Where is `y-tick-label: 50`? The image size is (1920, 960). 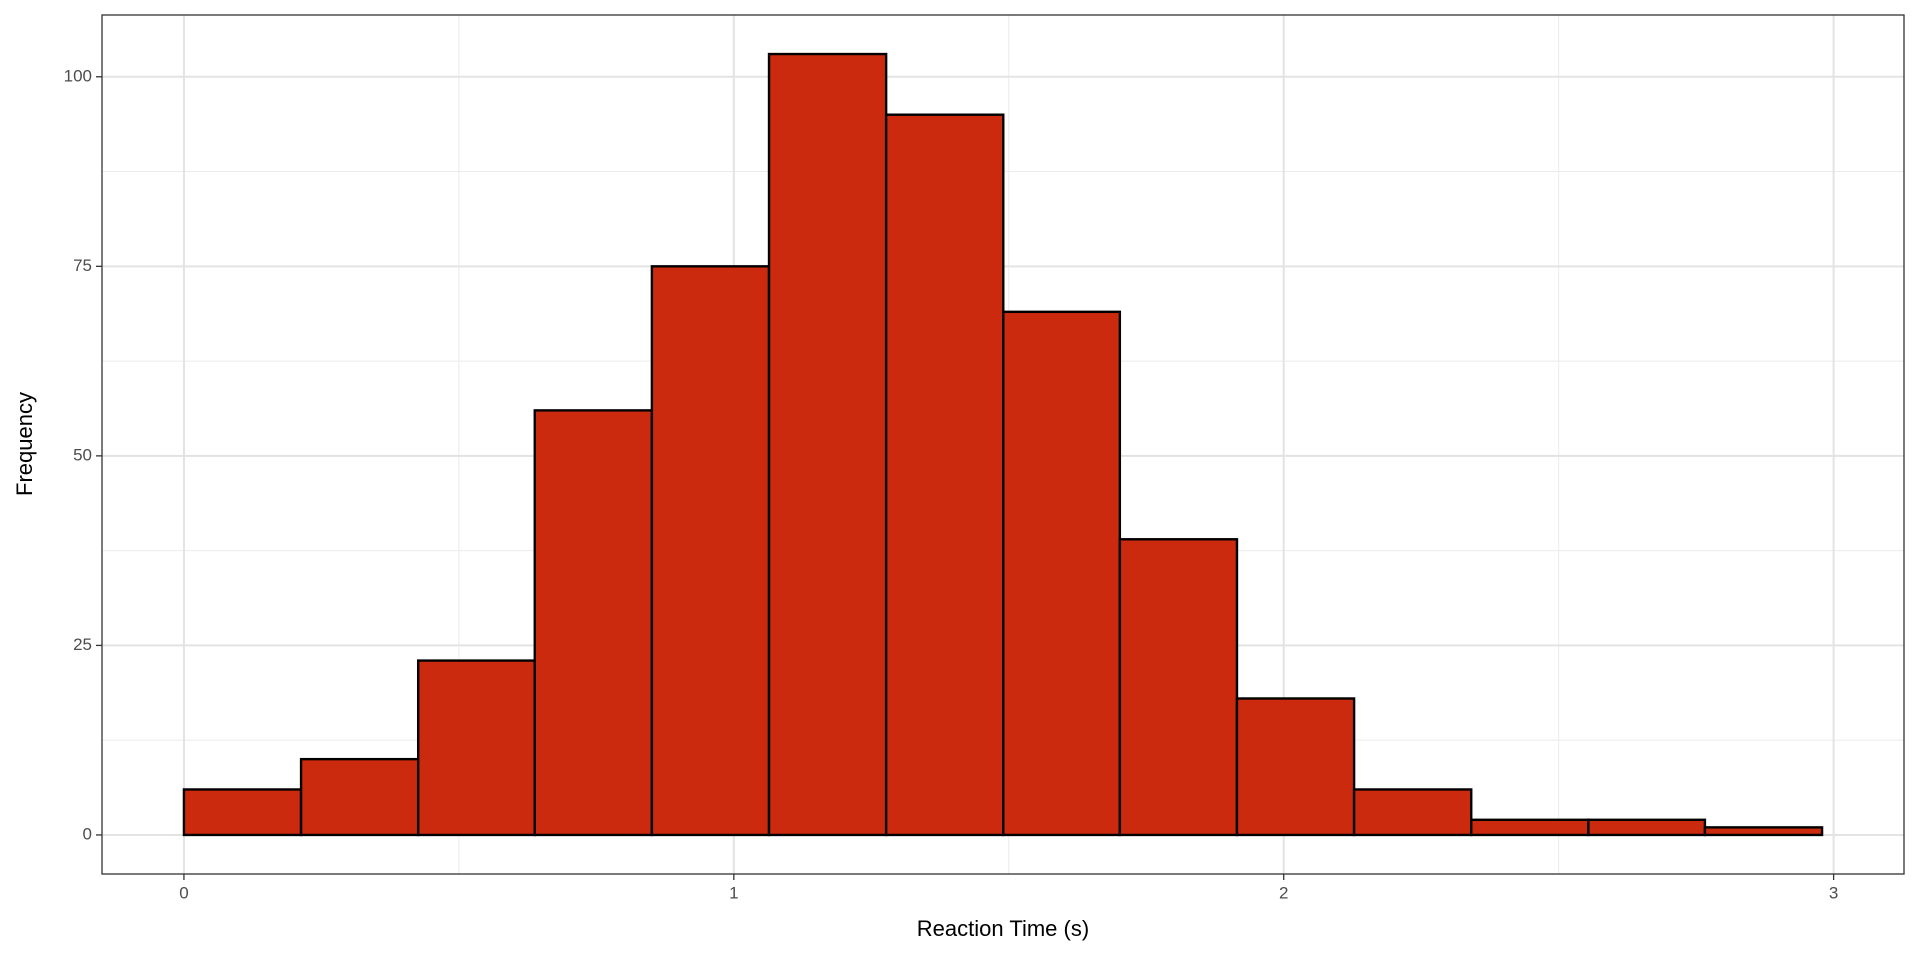
y-tick-label: 50 is located at coordinates (82, 454).